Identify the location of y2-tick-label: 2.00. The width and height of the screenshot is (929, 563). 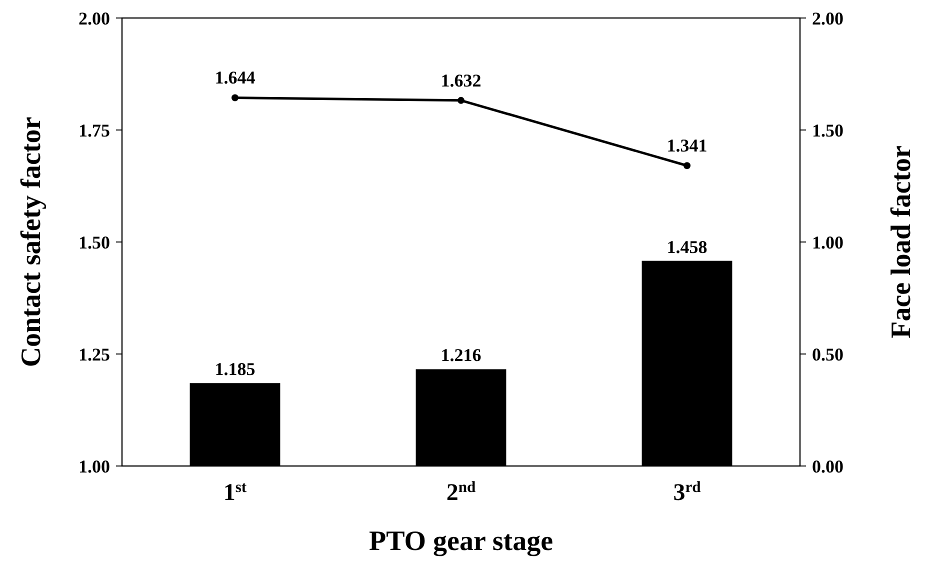
(828, 18).